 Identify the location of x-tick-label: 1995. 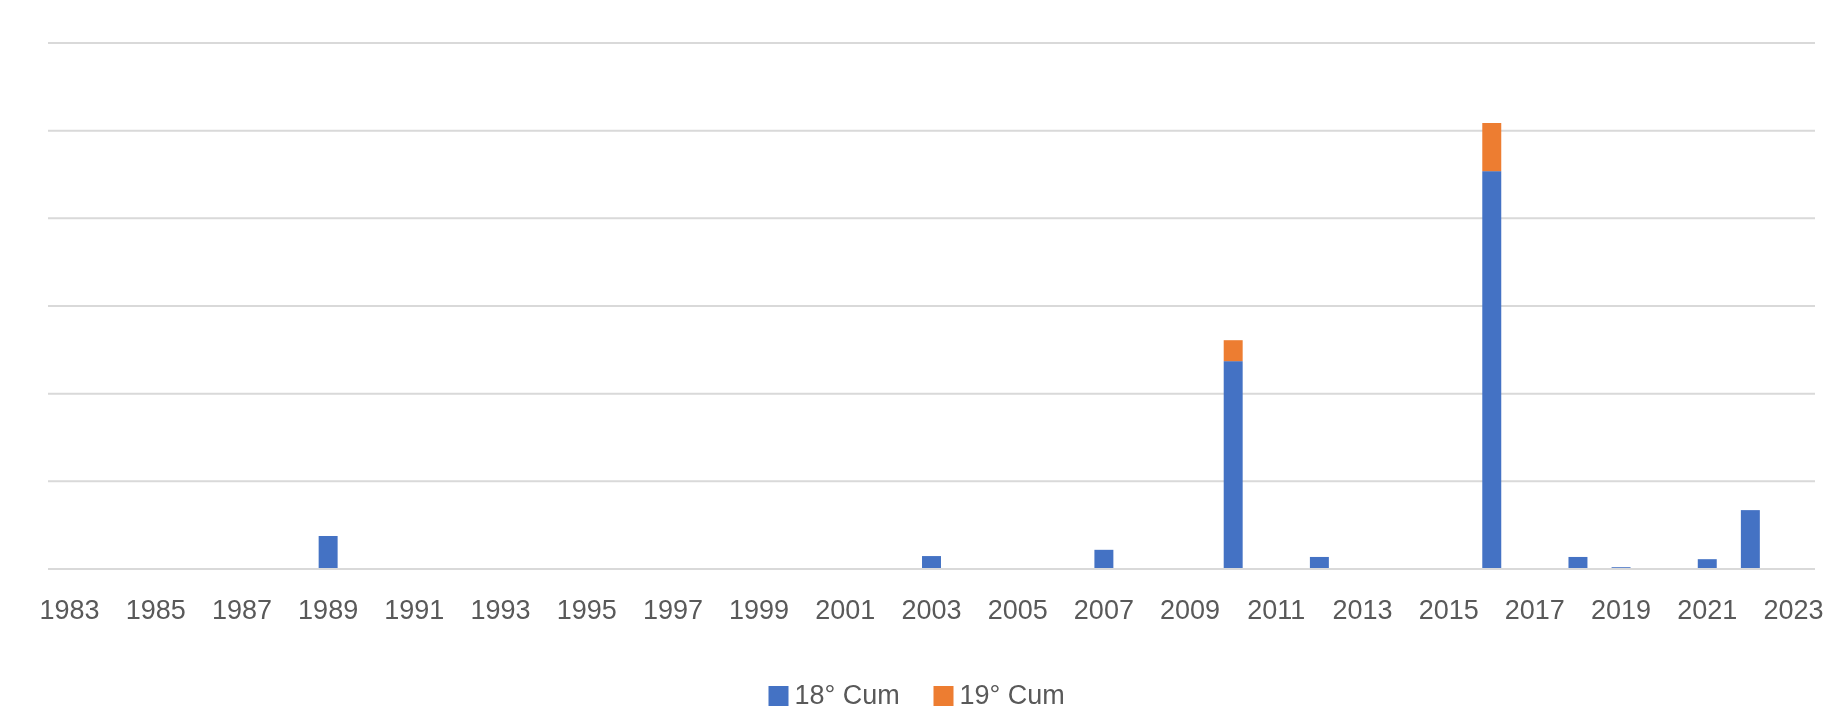
(586, 610).